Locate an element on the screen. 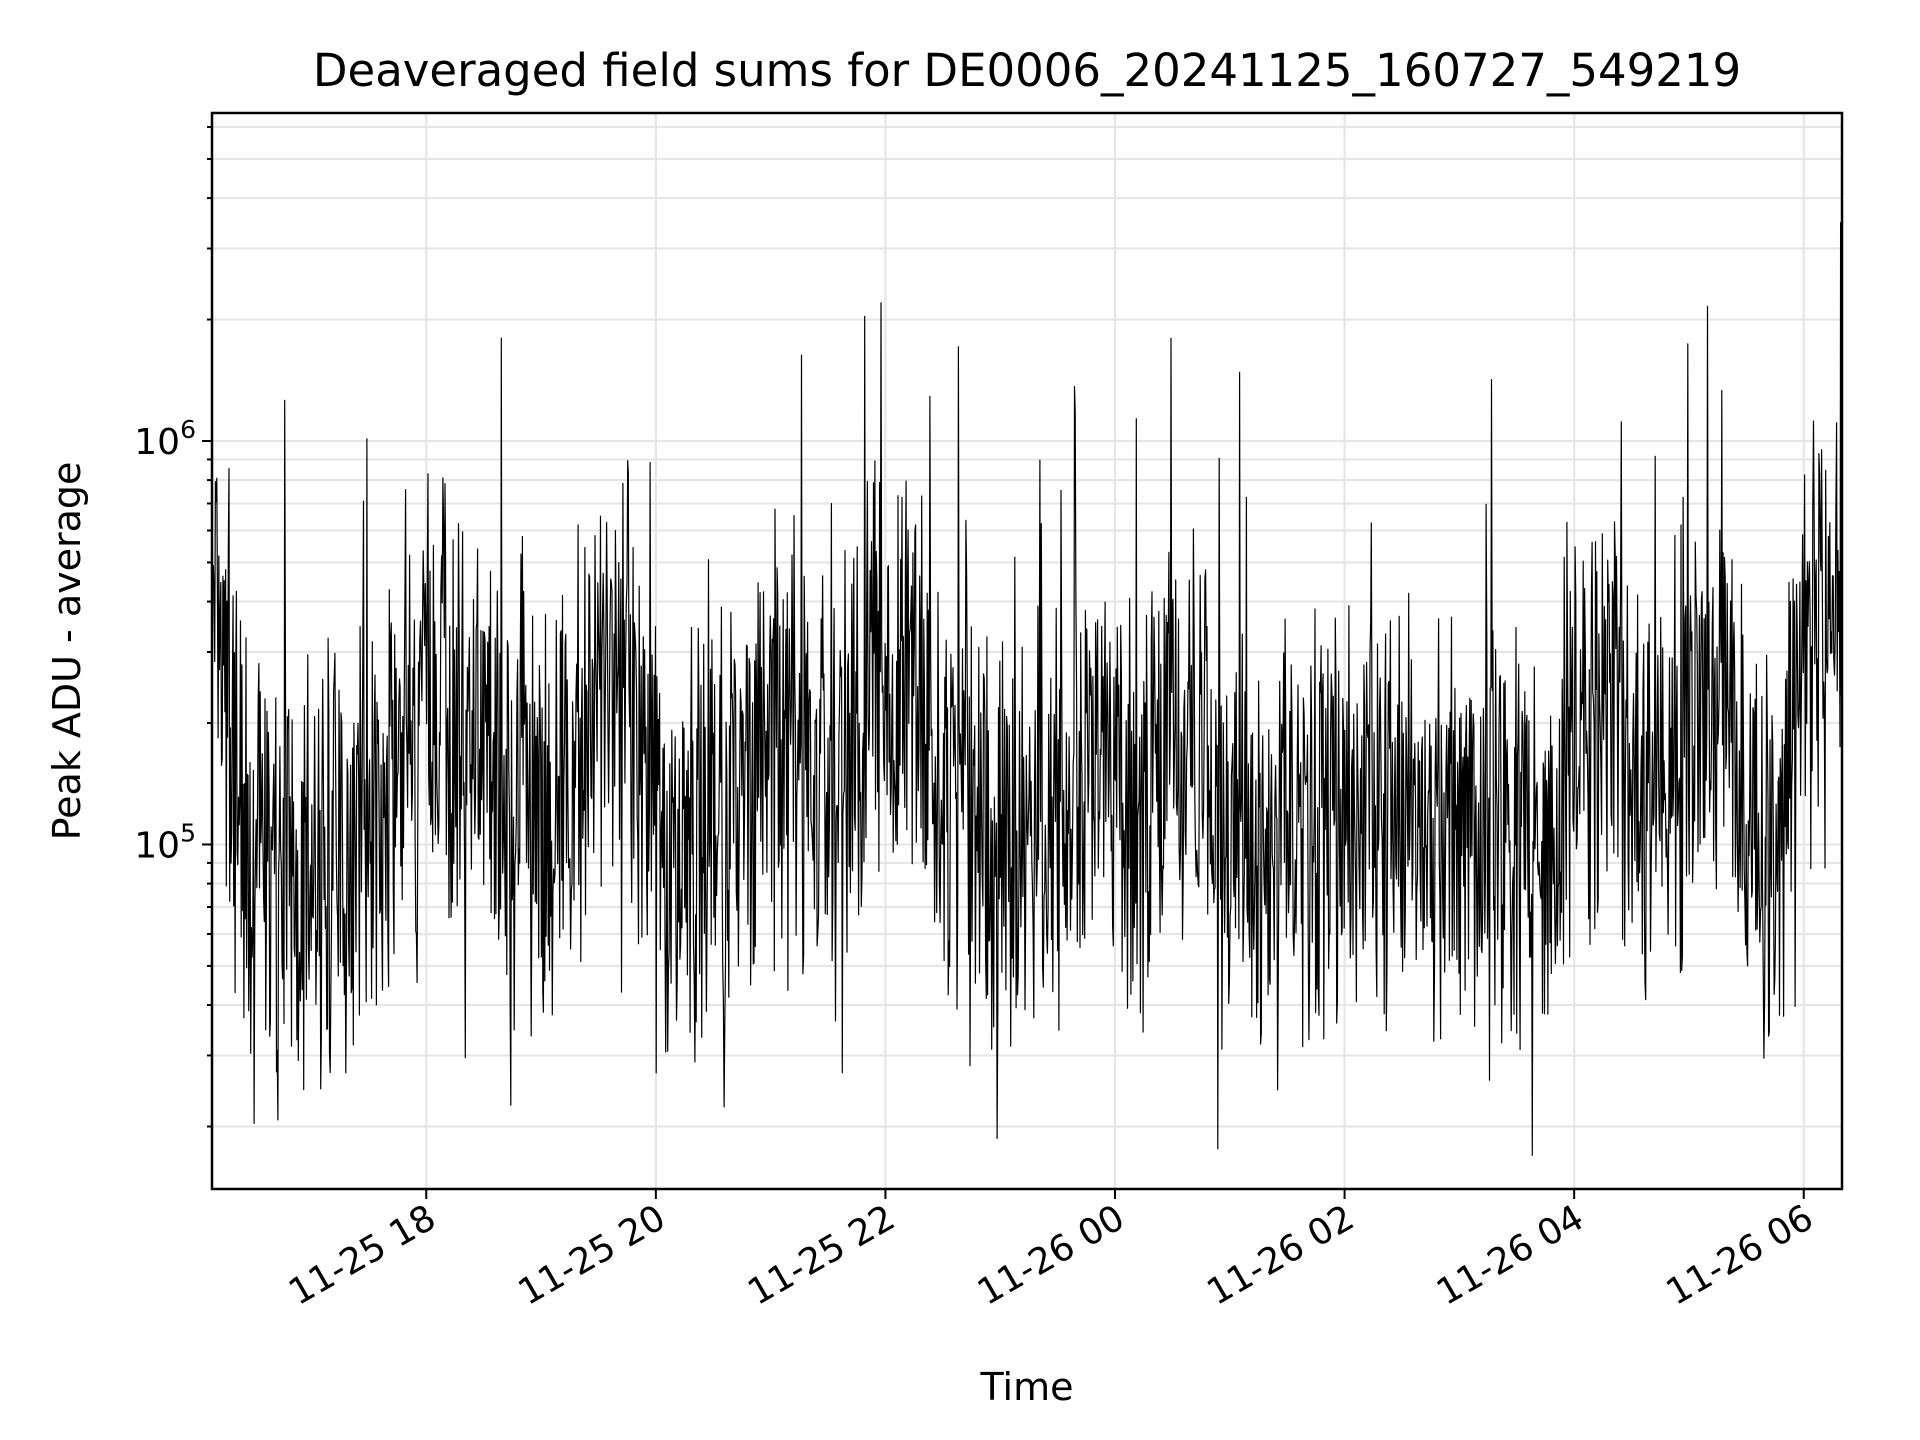 The image size is (1920, 1440). y-axis-label: Peak ADU - average is located at coordinates (67, 651).